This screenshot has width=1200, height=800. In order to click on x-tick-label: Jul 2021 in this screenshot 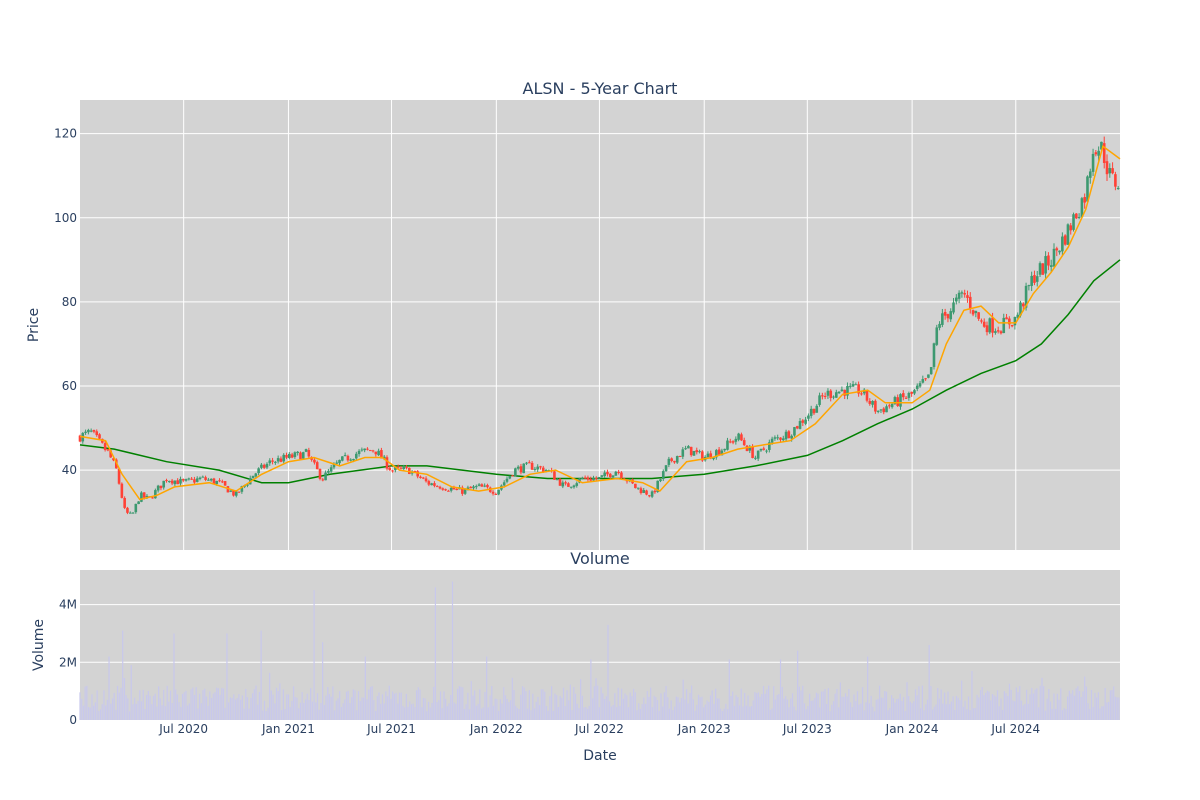, I will do `click(391, 729)`.